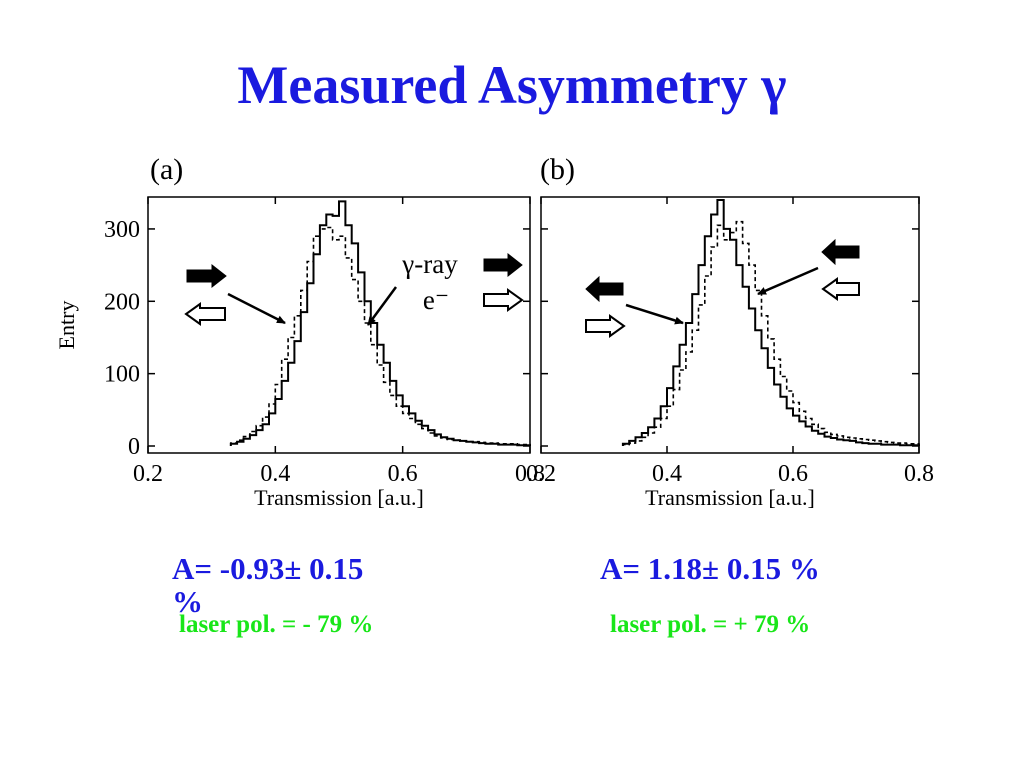 This screenshot has height=768, width=1024. Describe the element at coordinates (710, 624) in the screenshot. I see `laser-polarization-b: laser pol. = + 79 %` at that location.